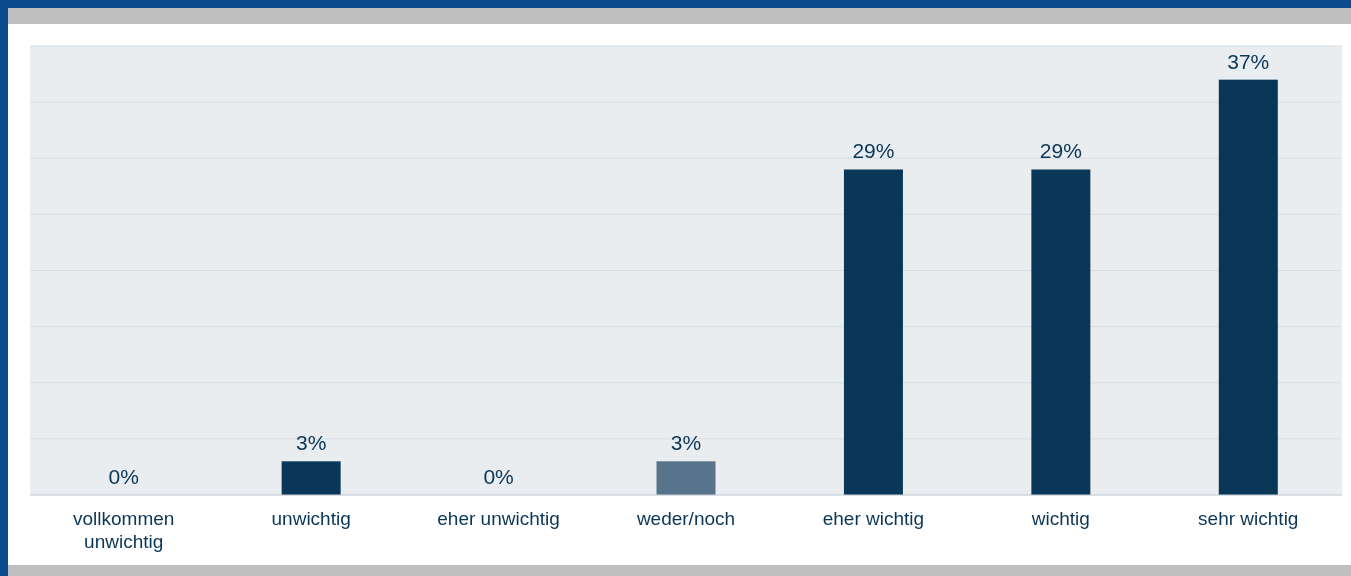 The width and height of the screenshot is (1351, 576). What do you see at coordinates (1060, 518) in the screenshot?
I see `x-tick-label: wichtig` at bounding box center [1060, 518].